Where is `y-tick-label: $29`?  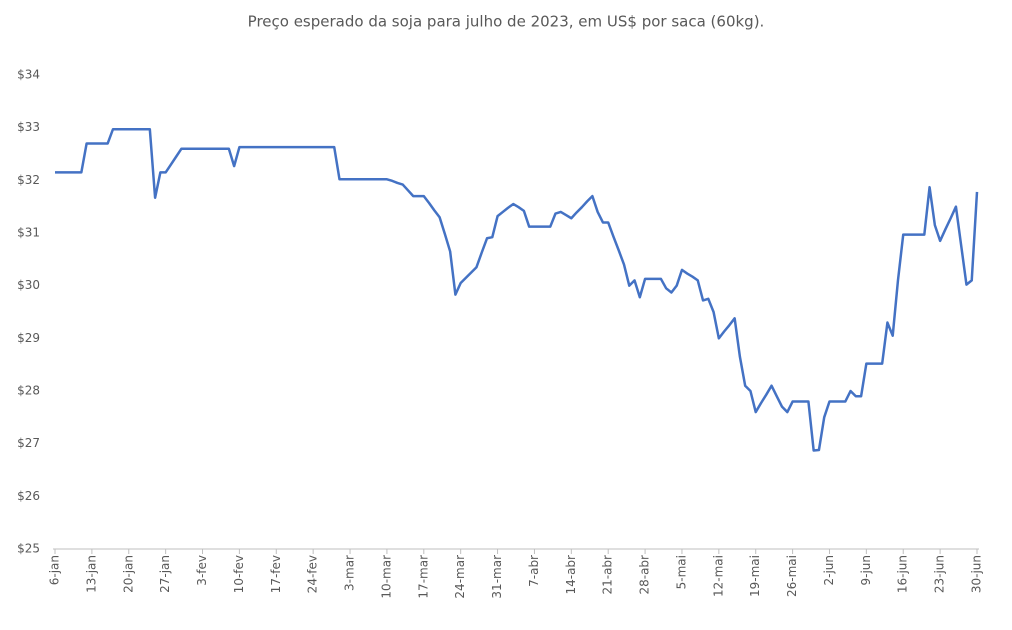 y-tick-label: $29 is located at coordinates (28, 338).